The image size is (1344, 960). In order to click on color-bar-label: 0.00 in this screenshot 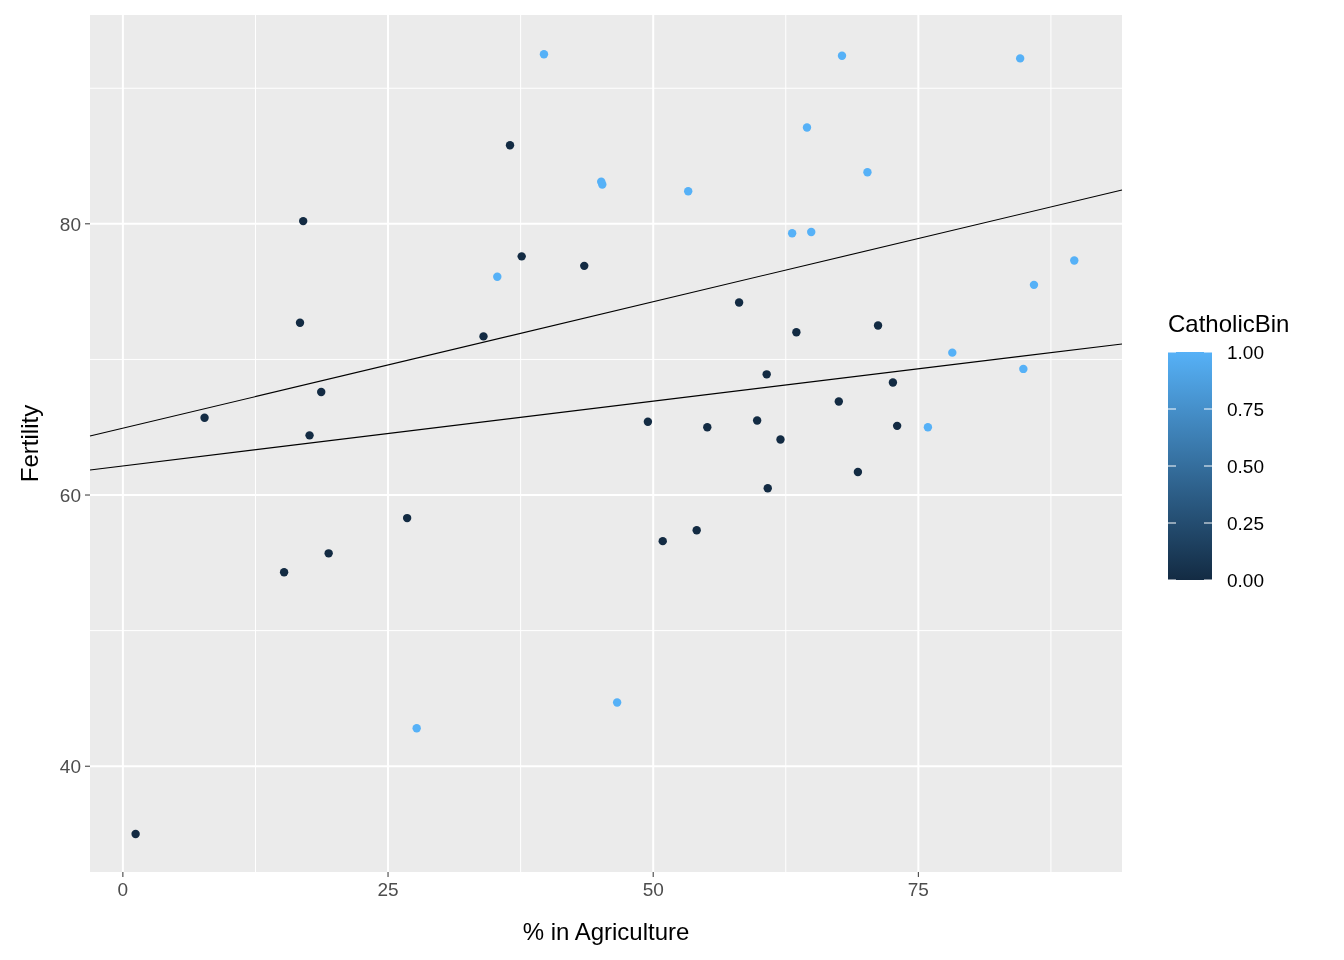, I will do `click(1245, 580)`.